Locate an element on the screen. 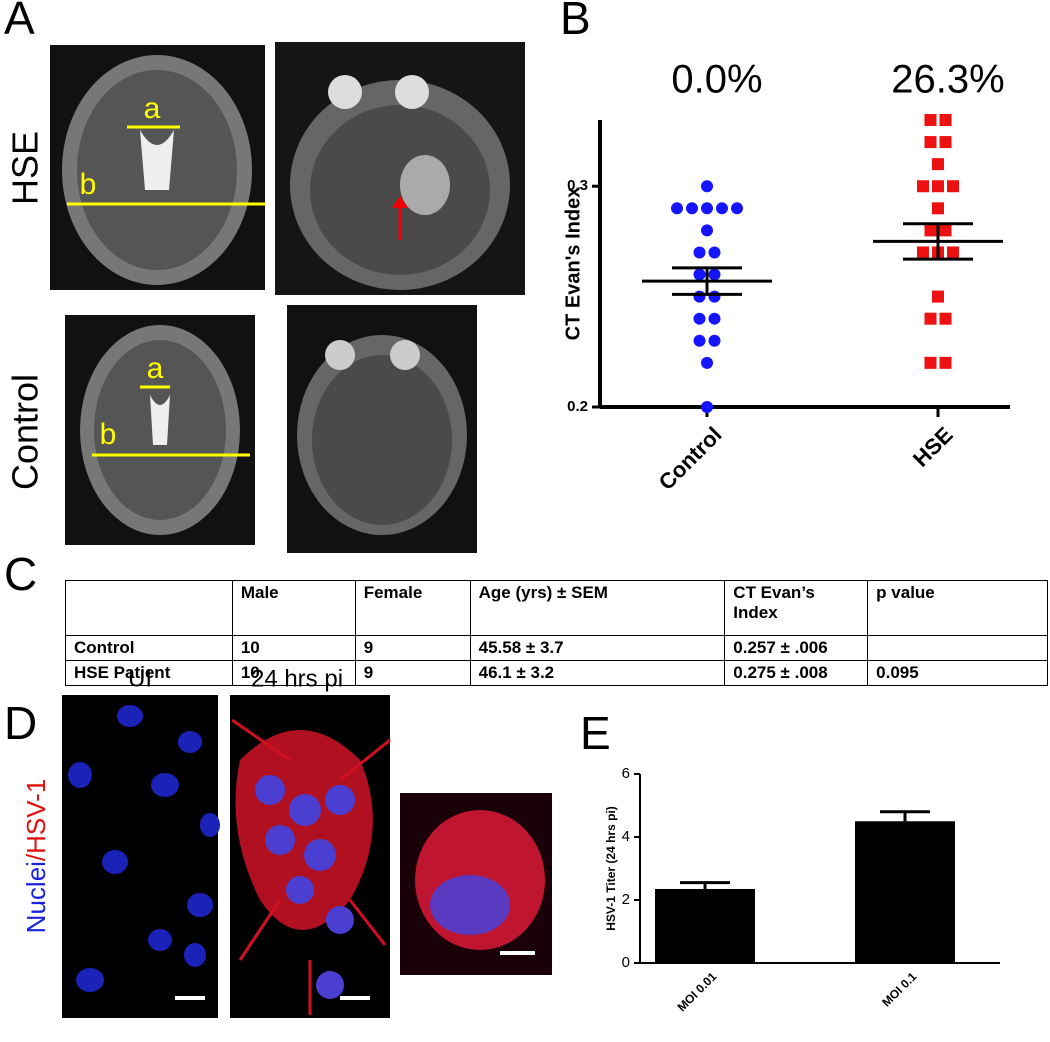 The width and height of the screenshot is (1050, 1042). table-cell: 45.58 ± 3.7 is located at coordinates (597, 648).